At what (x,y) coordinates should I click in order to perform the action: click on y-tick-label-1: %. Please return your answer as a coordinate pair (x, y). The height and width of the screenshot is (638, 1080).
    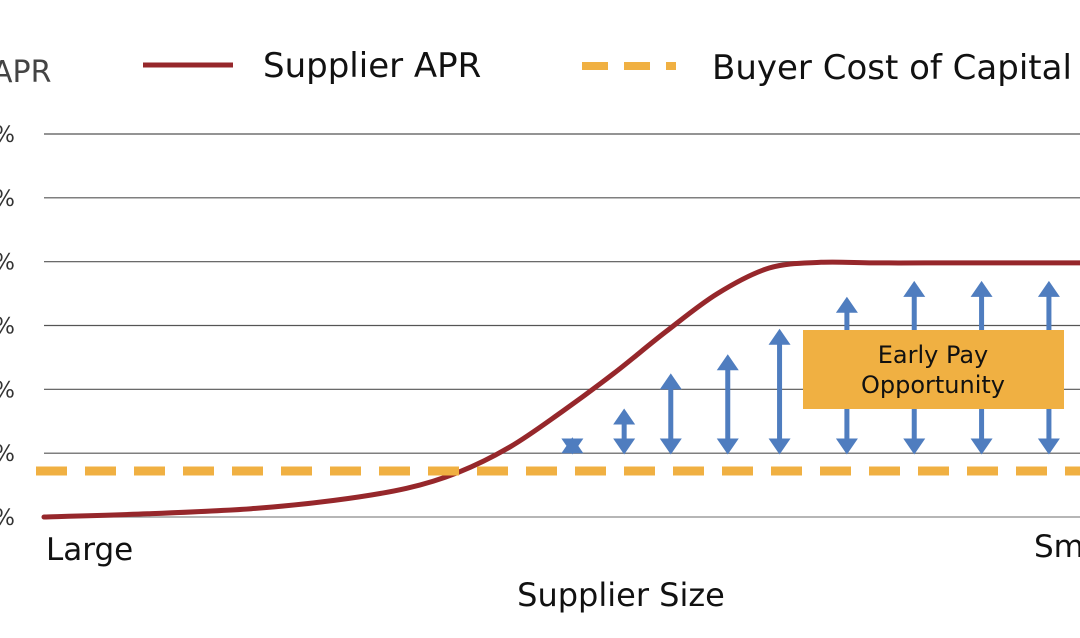
    Looking at the image, I should click on (7, 454).